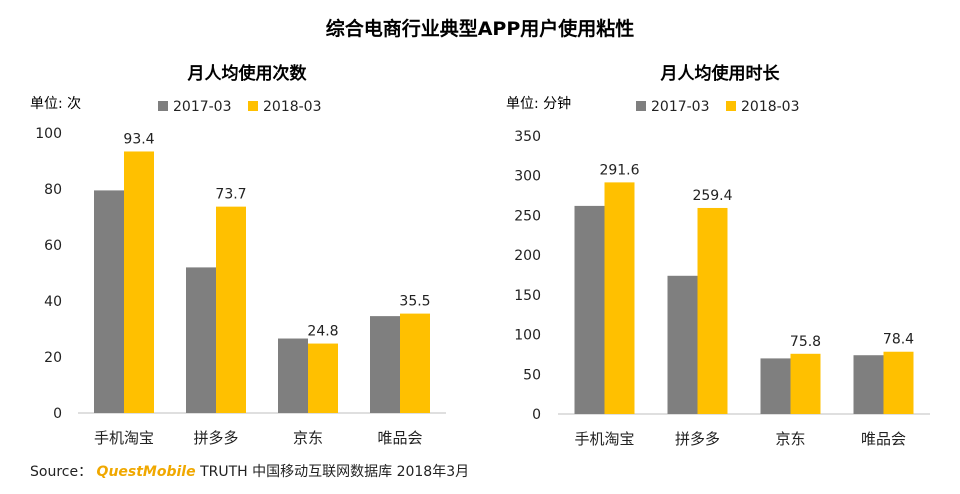 This screenshot has width=960, height=494. Describe the element at coordinates (53, 302) in the screenshot. I see `y-tick-label: 40` at that location.